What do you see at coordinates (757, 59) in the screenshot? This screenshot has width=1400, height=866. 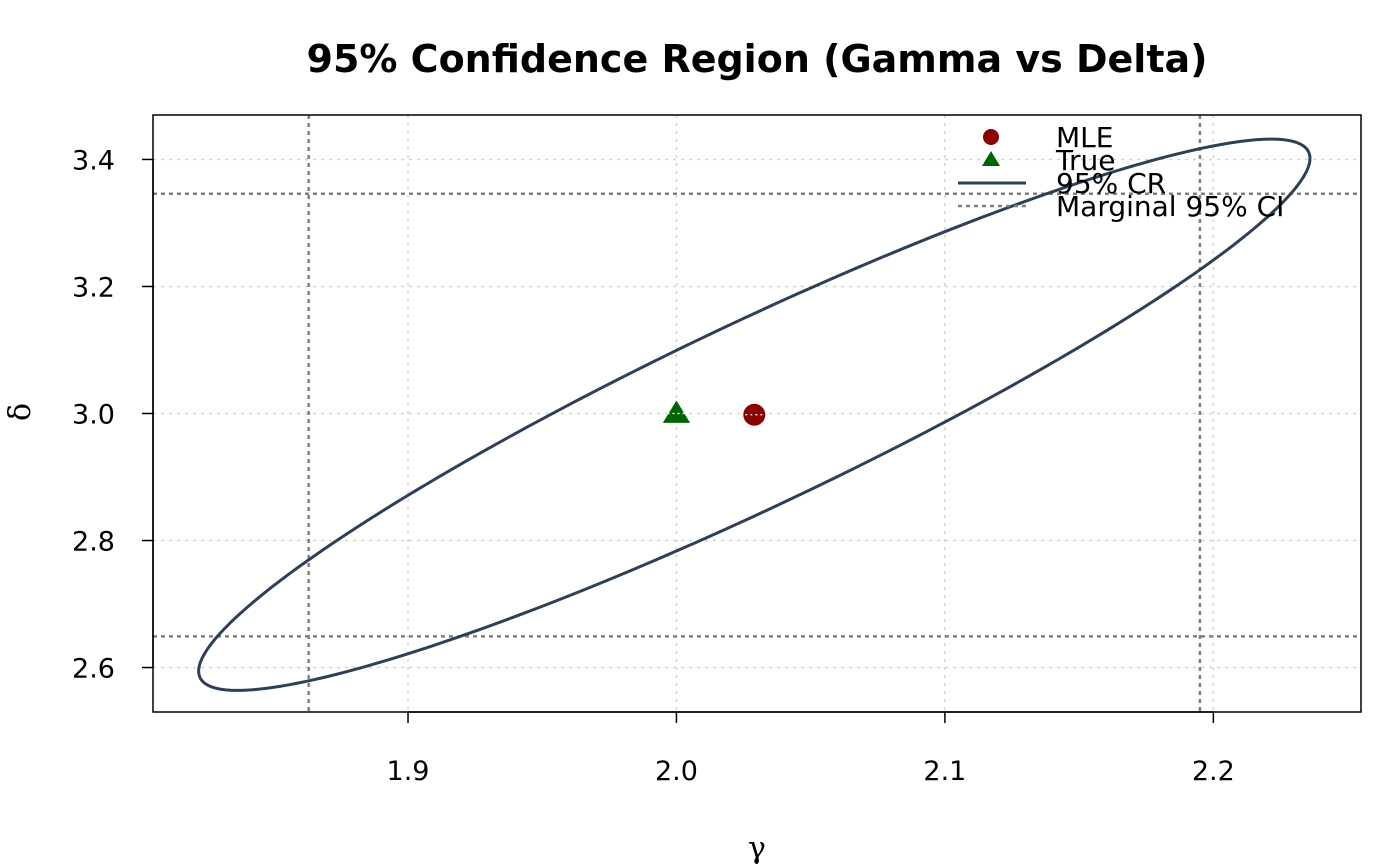 I see `chart-title: 95% Confidence Region (Gamma vs Delta)` at bounding box center [757, 59].